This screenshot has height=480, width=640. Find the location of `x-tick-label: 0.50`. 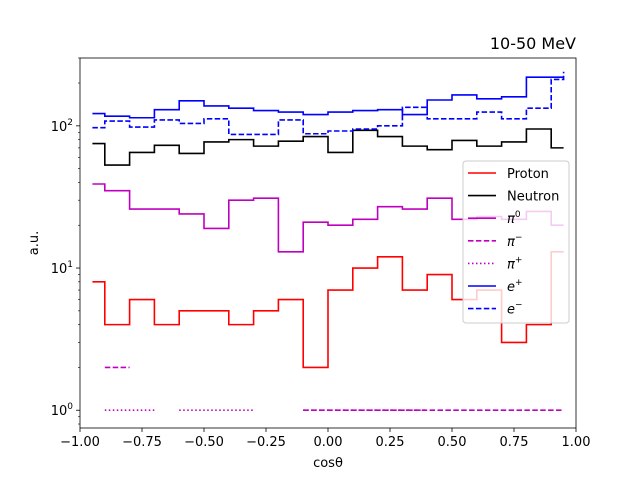

x-tick-label: 0.50 is located at coordinates (452, 442).